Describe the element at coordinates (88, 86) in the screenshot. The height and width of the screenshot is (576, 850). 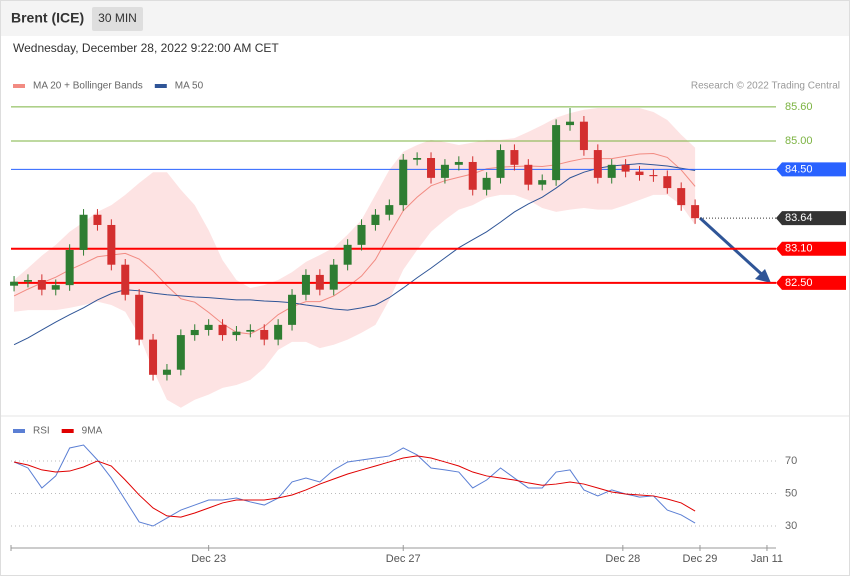
I see `legend-label: MA 20 + Bollinger Bands` at that location.